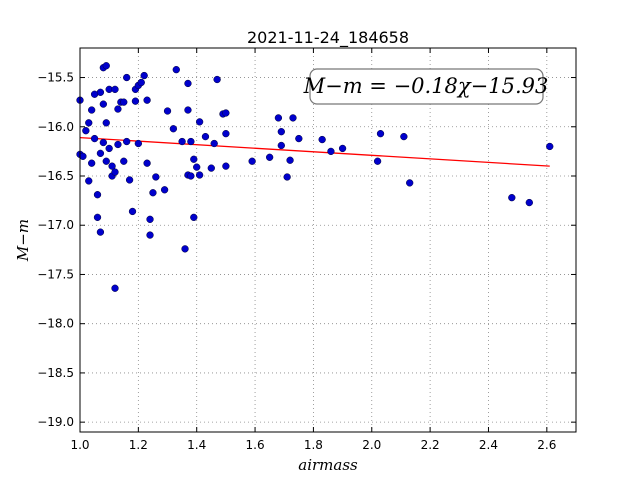 The width and height of the screenshot is (640, 480). I want to click on y-axis-label: M−m, so click(23, 240).